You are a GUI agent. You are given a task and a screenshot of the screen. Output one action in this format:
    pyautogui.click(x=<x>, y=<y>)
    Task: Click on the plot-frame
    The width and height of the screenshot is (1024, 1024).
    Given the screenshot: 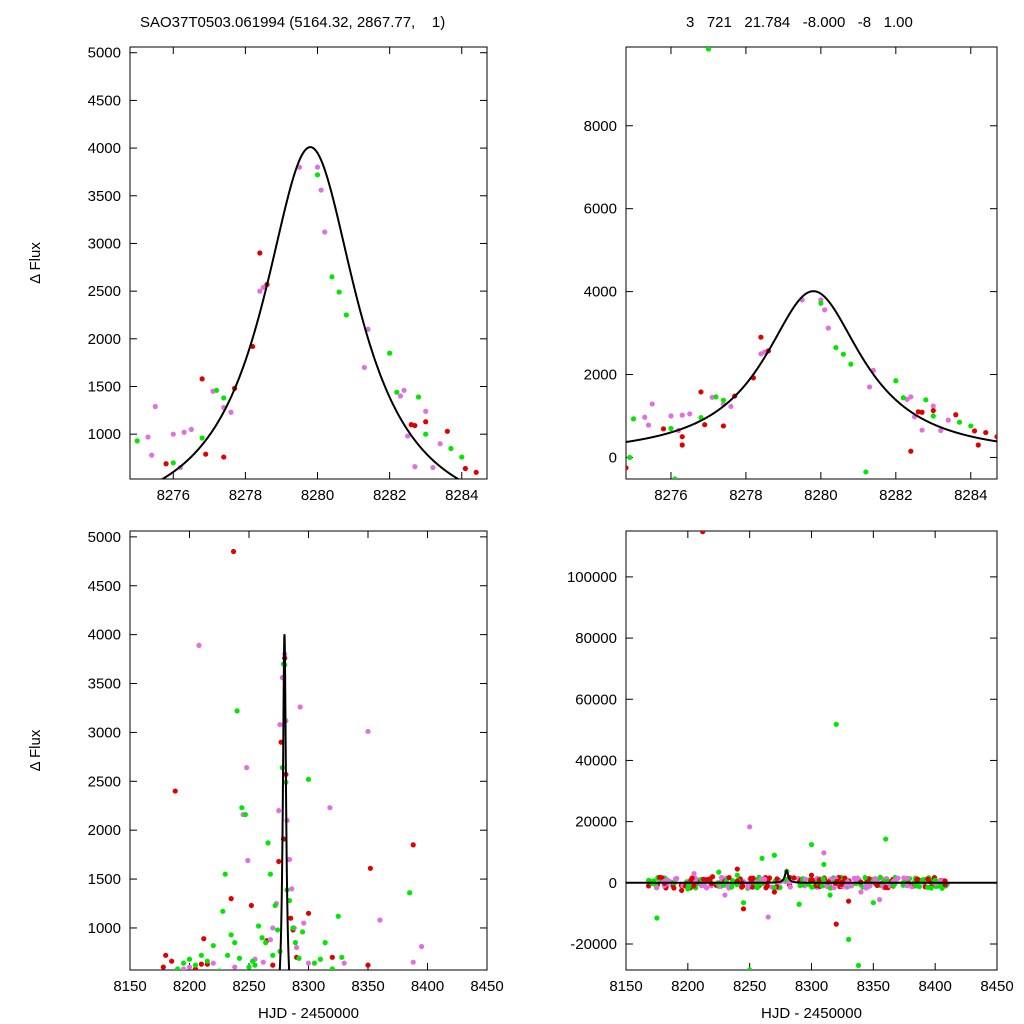 What is the action you would take?
    pyautogui.click(x=308, y=263)
    